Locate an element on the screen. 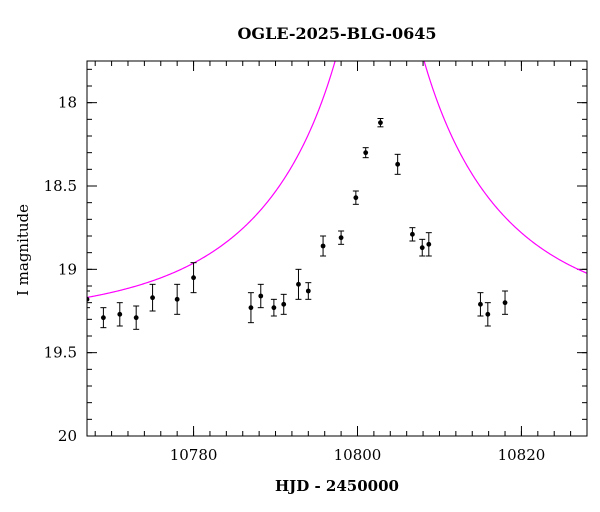 The width and height of the screenshot is (600, 512). y-axis-label: I magnitude is located at coordinates (23, 250).